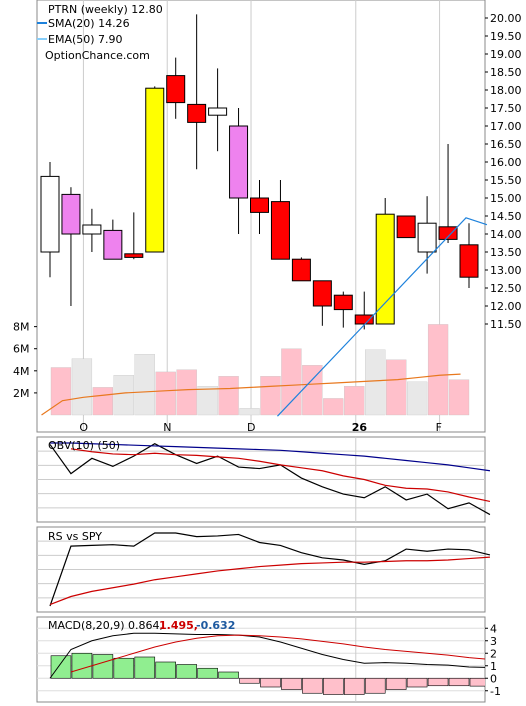  Describe the element at coordinates (506, 162) in the screenshot. I see `price-tick-label: 16.00` at that location.